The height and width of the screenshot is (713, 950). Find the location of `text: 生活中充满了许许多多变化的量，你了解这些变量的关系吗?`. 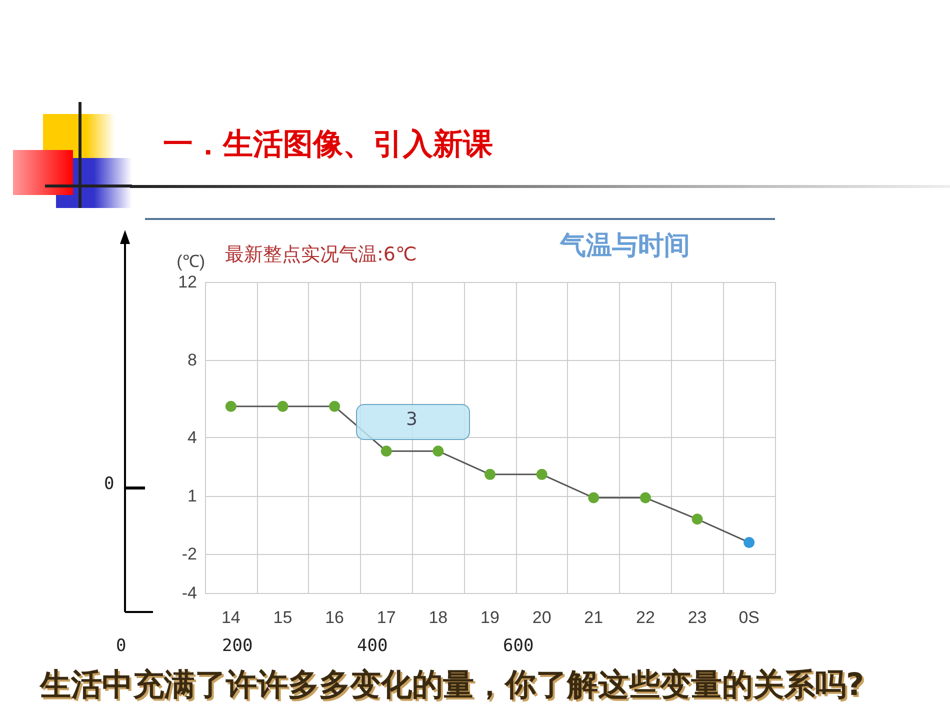

text: 生活中充满了许许多多变化的量，你了解这些变量的关系吗? is located at coordinates (452, 685).